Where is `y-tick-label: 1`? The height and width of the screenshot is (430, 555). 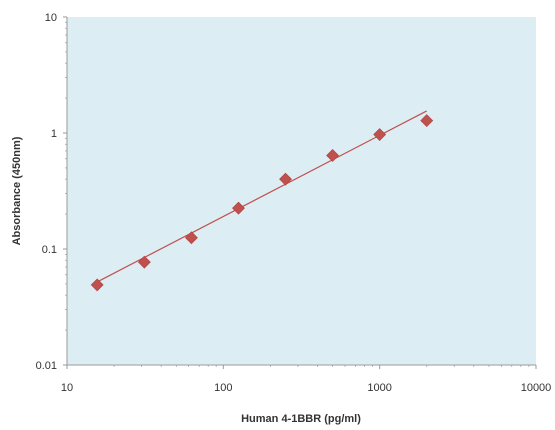
y-tick-label: 1 is located at coordinates (54, 134).